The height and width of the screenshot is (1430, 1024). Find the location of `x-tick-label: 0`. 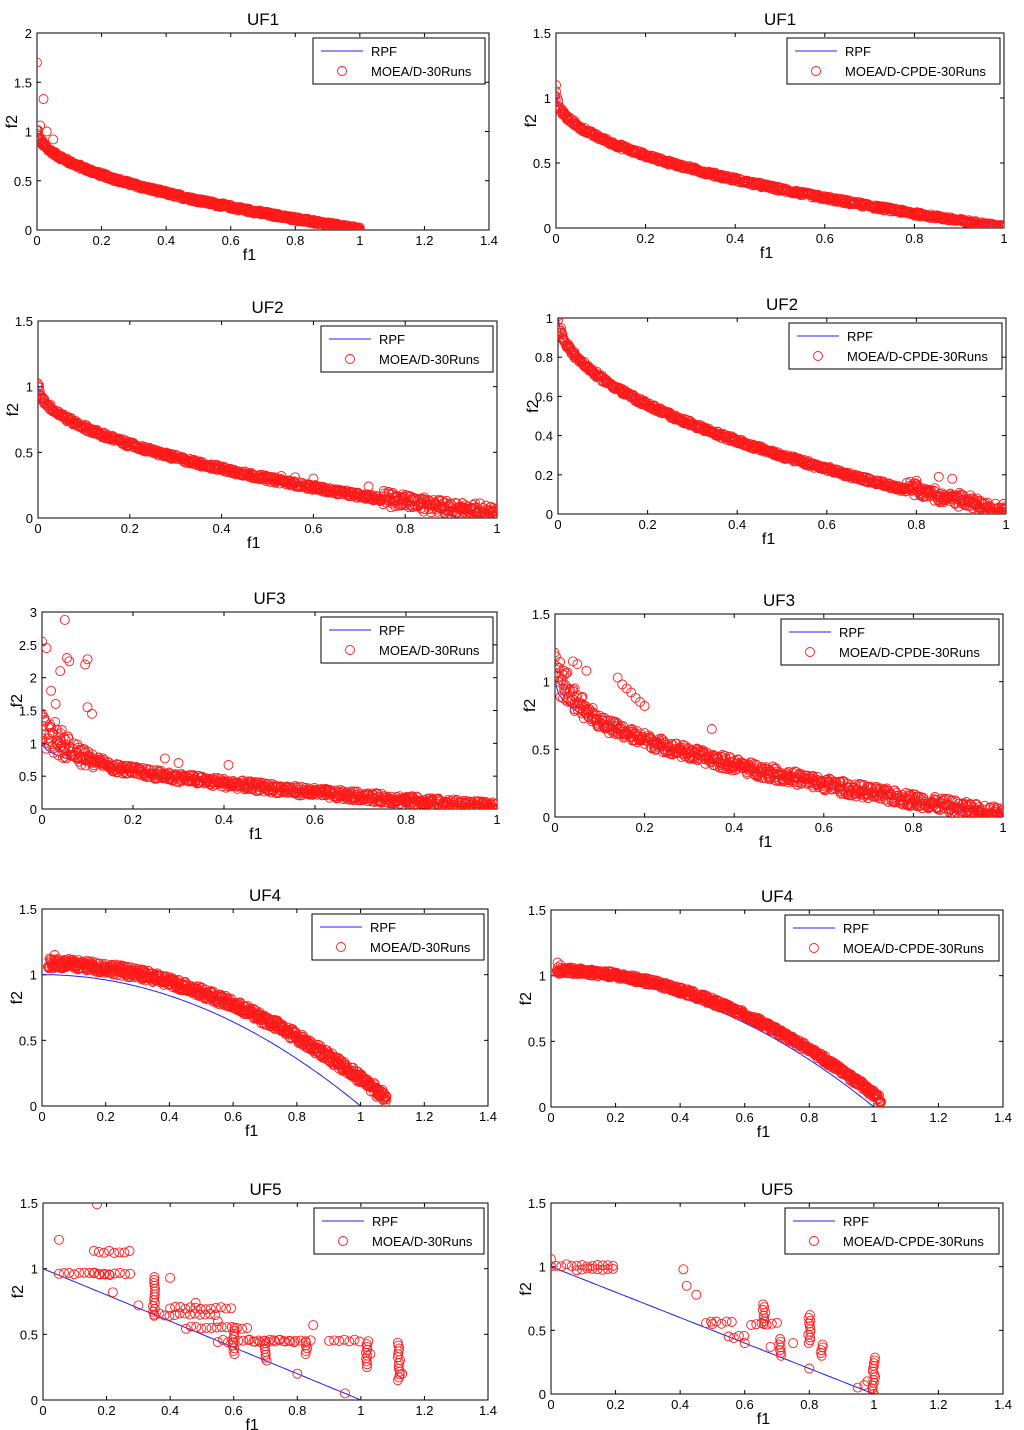

x-tick-label: 0 is located at coordinates (41, 819).